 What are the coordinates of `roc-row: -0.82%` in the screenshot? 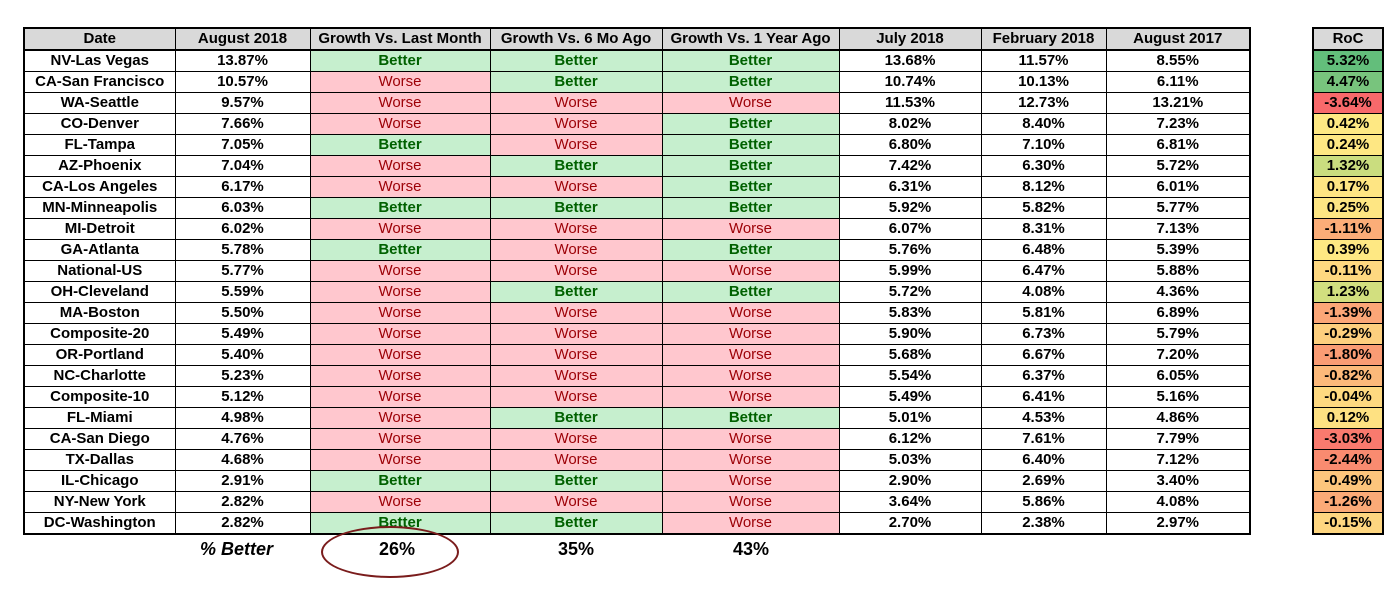 It's located at (1348, 376).